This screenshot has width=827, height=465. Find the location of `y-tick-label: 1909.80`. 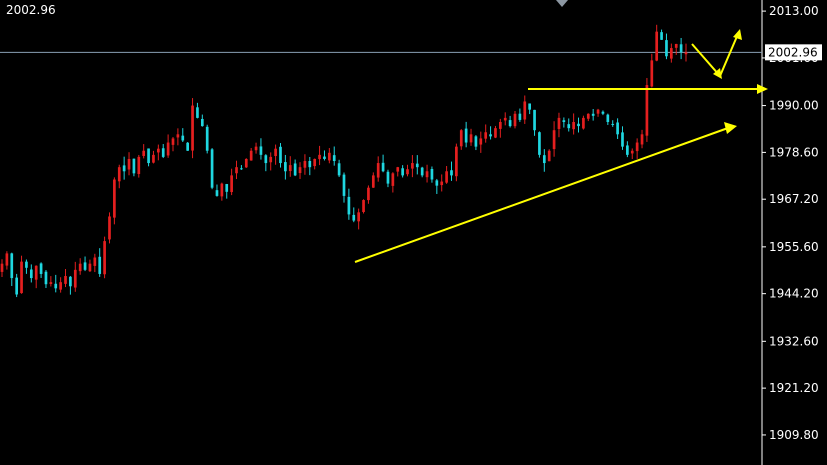

y-tick-label: 1909.80 is located at coordinates (794, 435).